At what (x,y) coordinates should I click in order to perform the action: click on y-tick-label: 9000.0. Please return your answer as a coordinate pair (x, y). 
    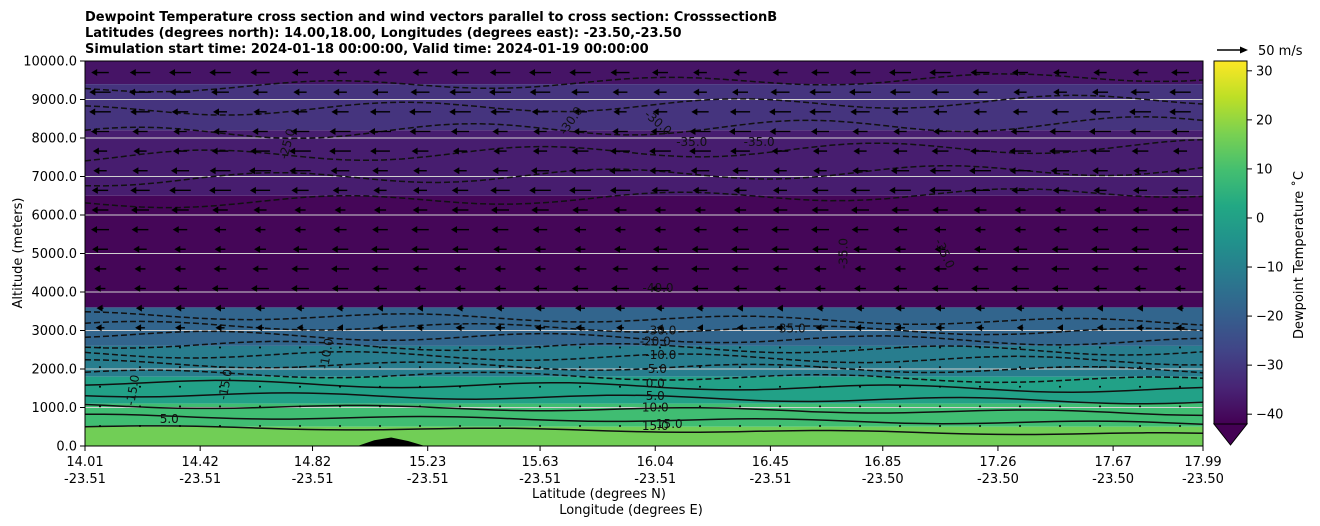
    Looking at the image, I should click on (55, 100).